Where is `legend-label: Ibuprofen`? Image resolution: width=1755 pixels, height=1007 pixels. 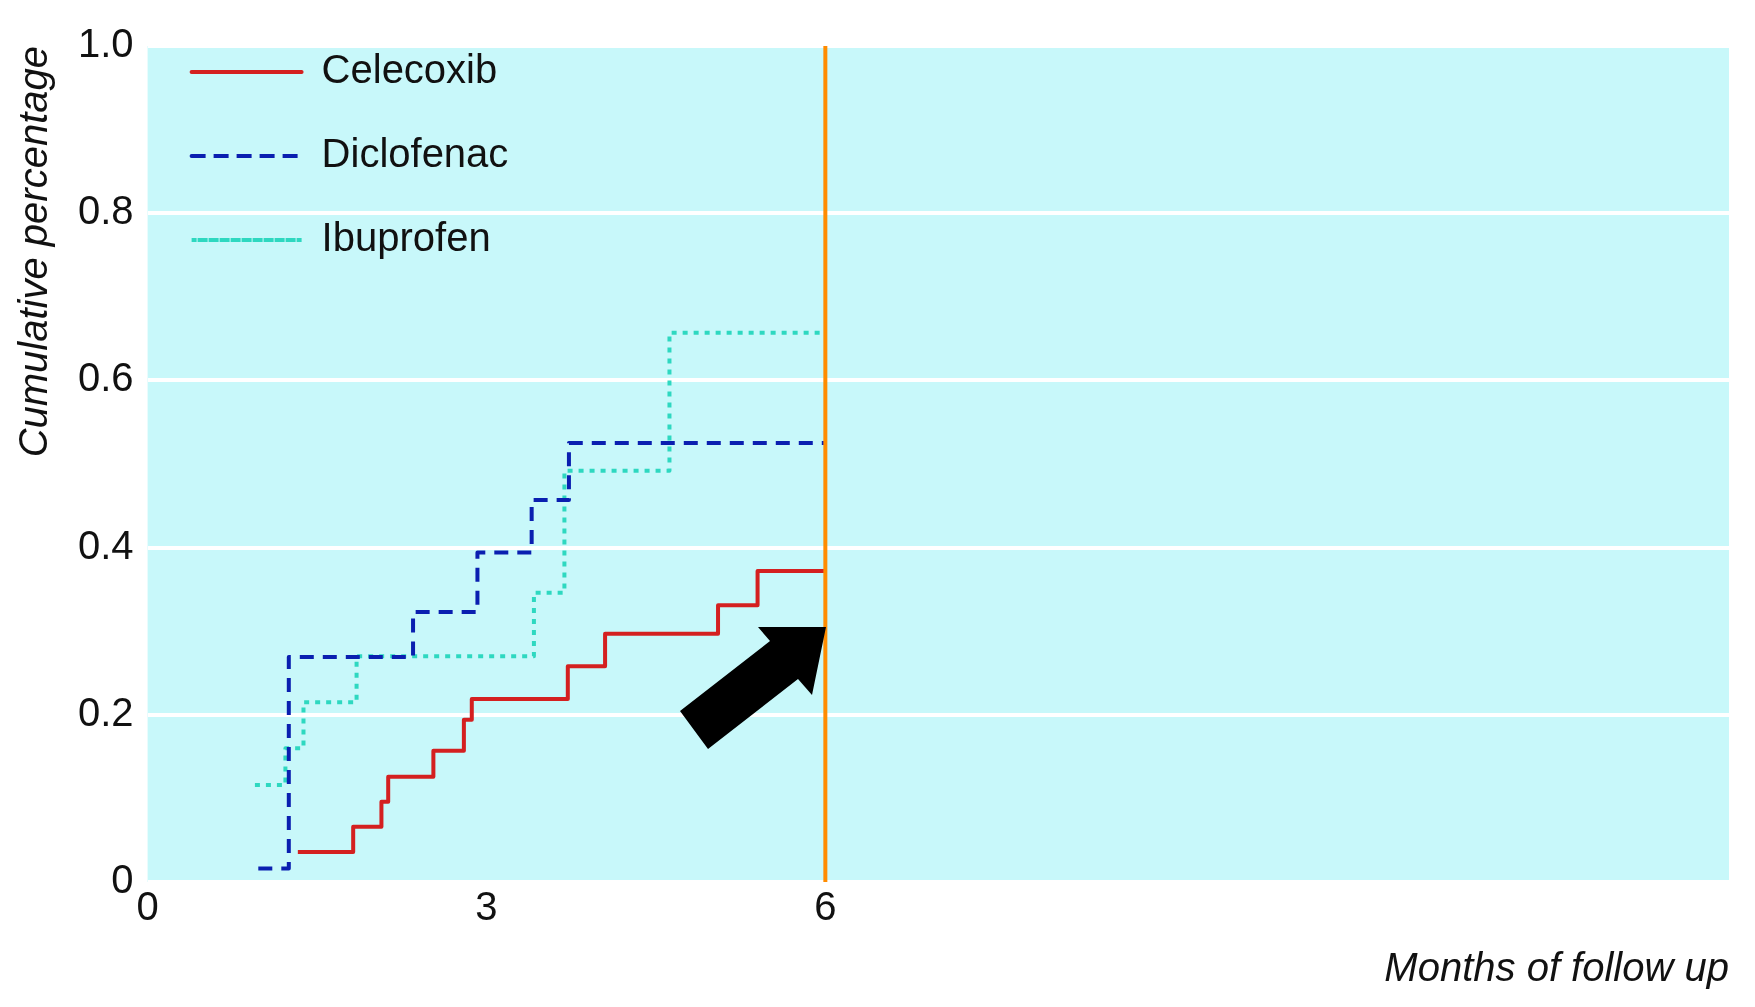
legend-label: Ibuprofen is located at coordinates (406, 237).